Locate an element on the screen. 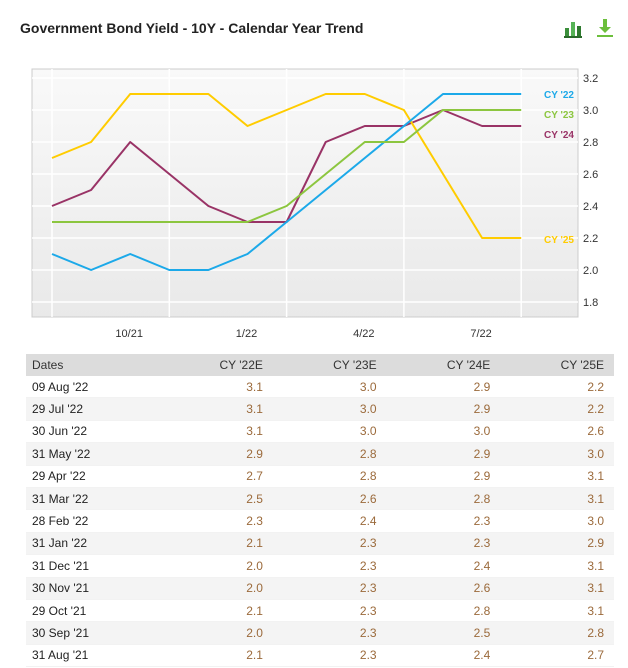  y-tick-label: 2.2 is located at coordinates (590, 239).